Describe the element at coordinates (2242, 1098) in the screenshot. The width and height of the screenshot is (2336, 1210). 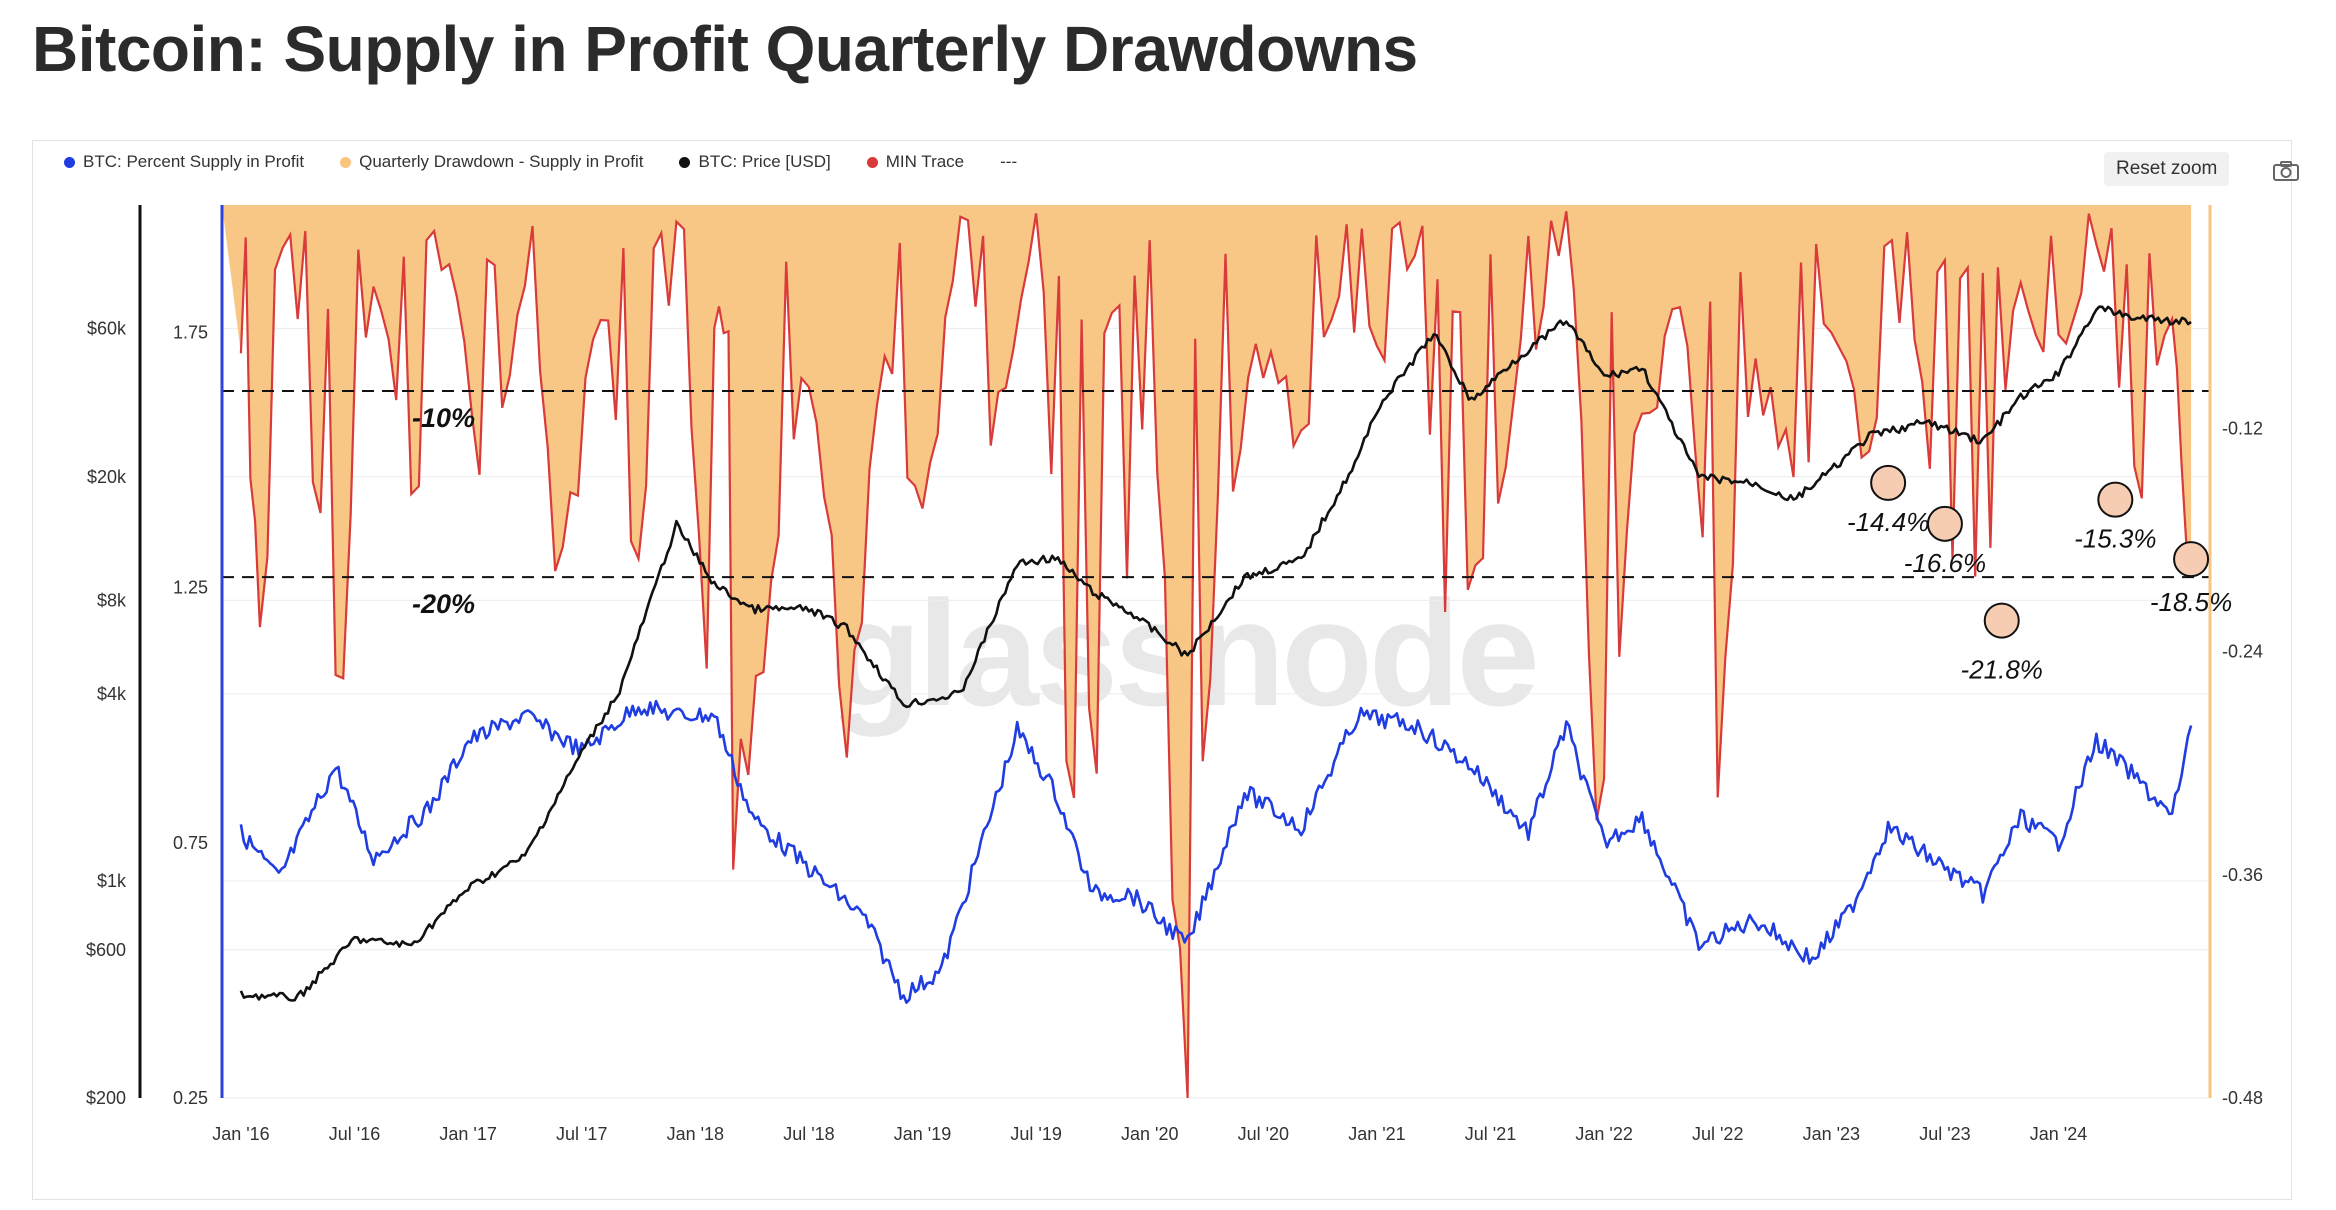
I see `drawdown-tick-label: -0.48` at that location.